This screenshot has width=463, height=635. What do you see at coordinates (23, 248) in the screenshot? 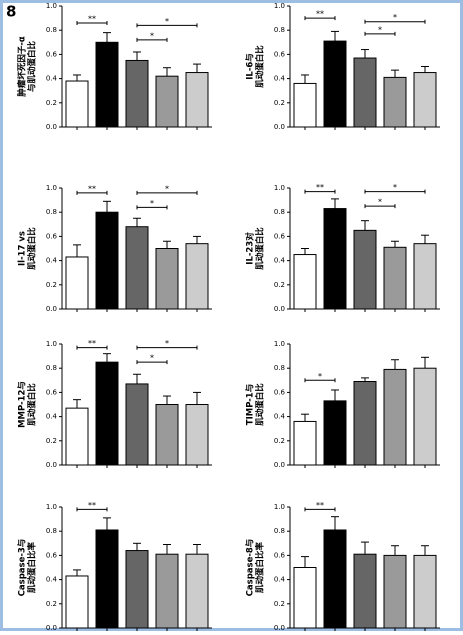
I see `y-axis-label: Il-17 vs` at bounding box center [23, 248].